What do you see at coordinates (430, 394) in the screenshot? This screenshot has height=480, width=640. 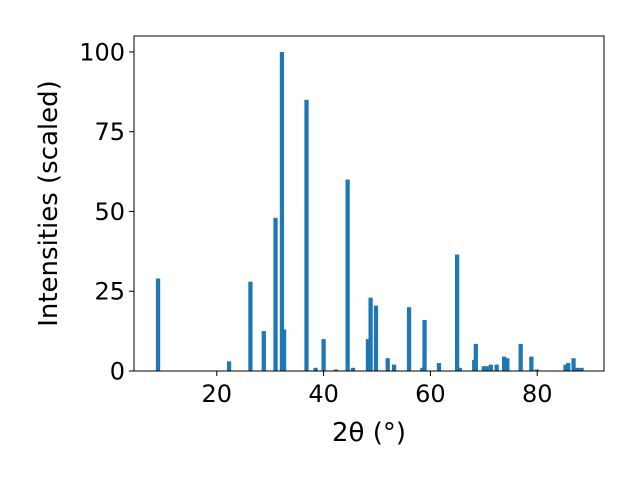 I see `x-tick-label: 60` at bounding box center [430, 394].